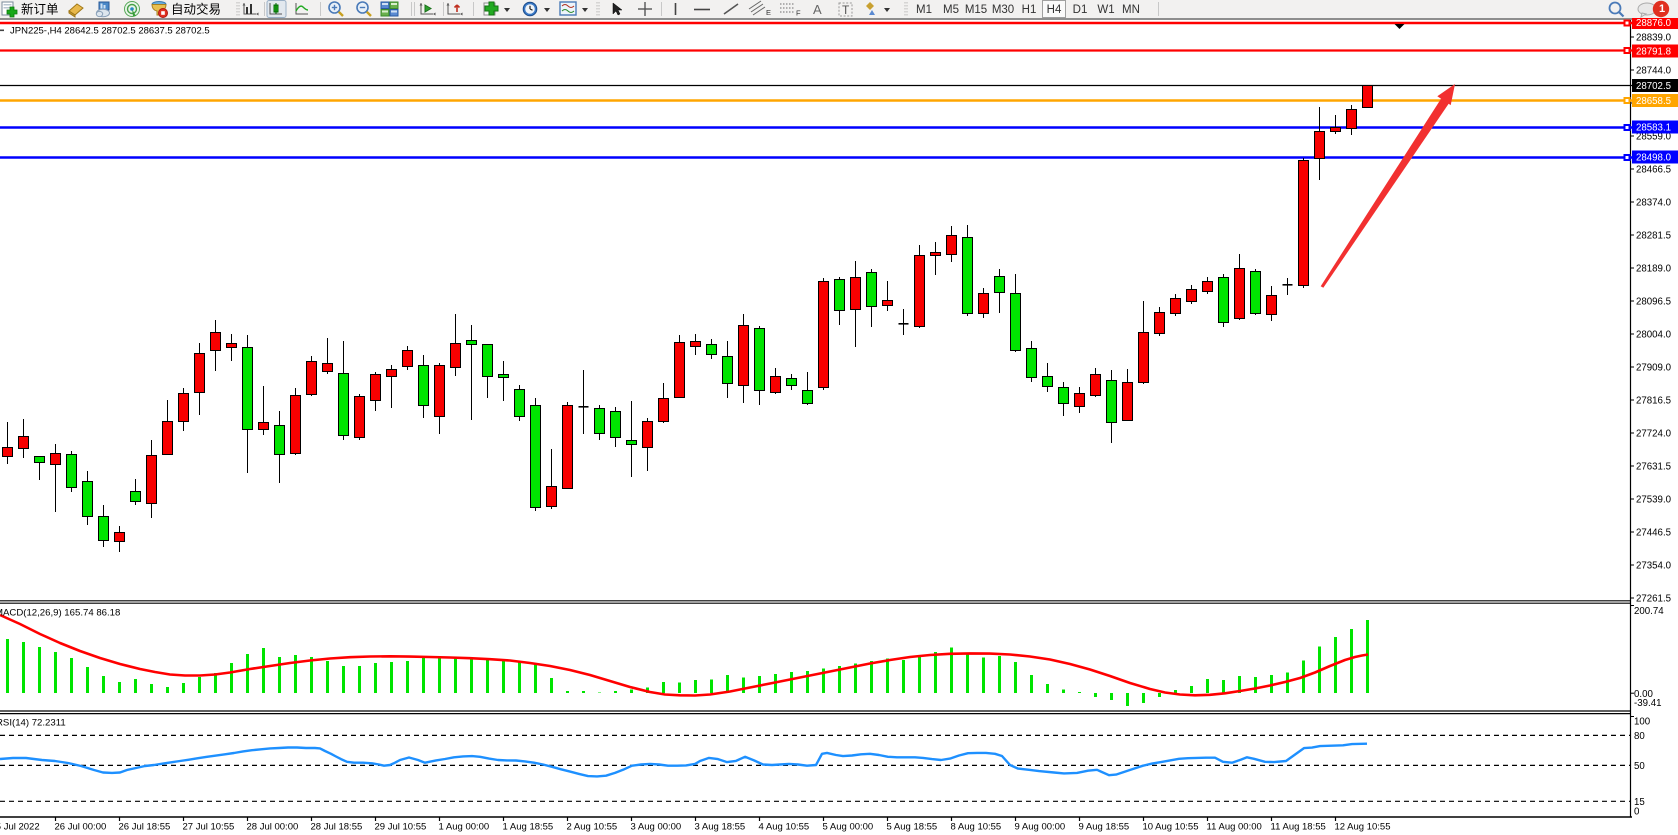  Describe the element at coordinates (1653, 86) in the screenshot. I see `svg-text: 28702.5` at that location.